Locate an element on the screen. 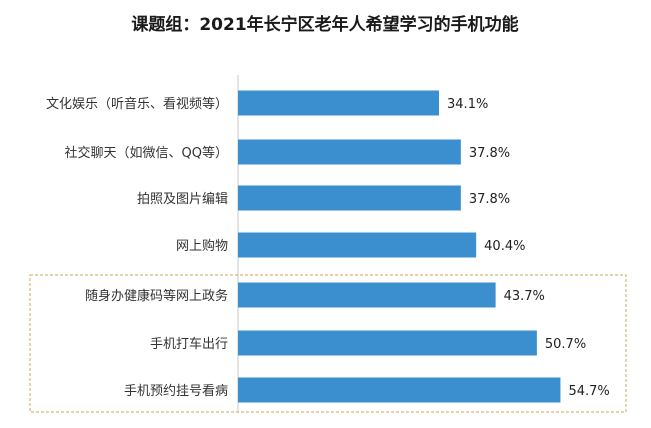  category-label: 文化娱乐（听音乐、看视频等） is located at coordinates (137, 104).